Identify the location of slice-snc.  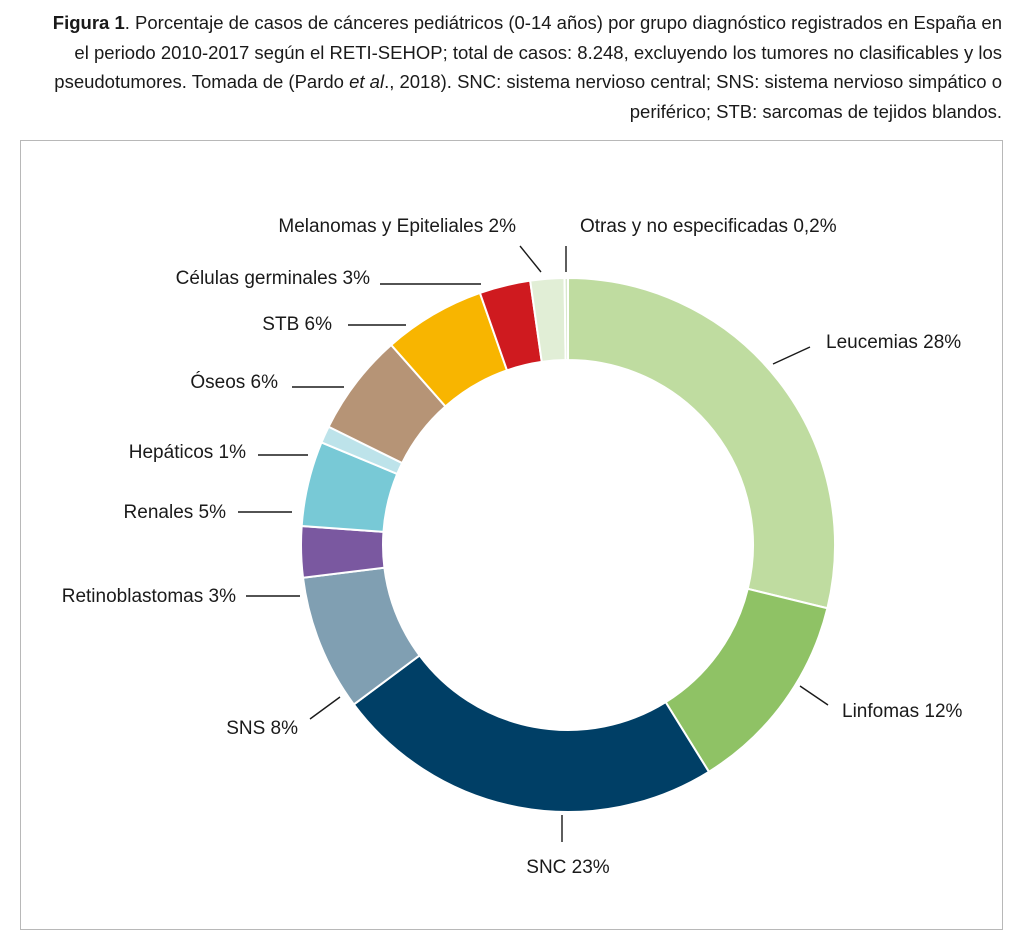
(531, 733).